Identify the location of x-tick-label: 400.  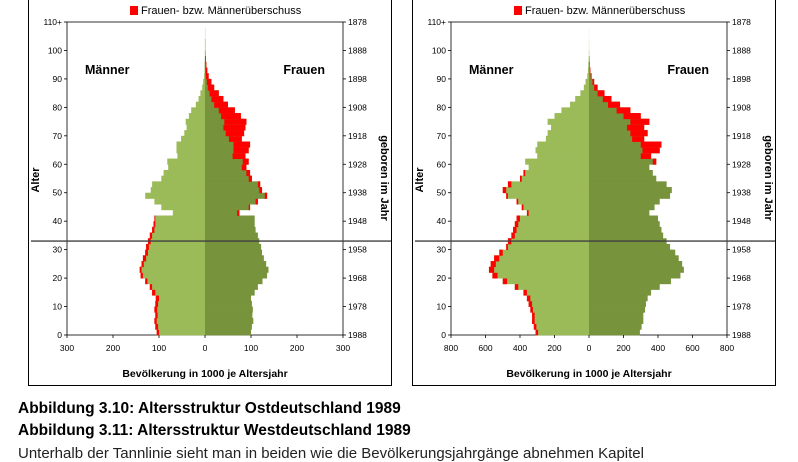
(520, 348).